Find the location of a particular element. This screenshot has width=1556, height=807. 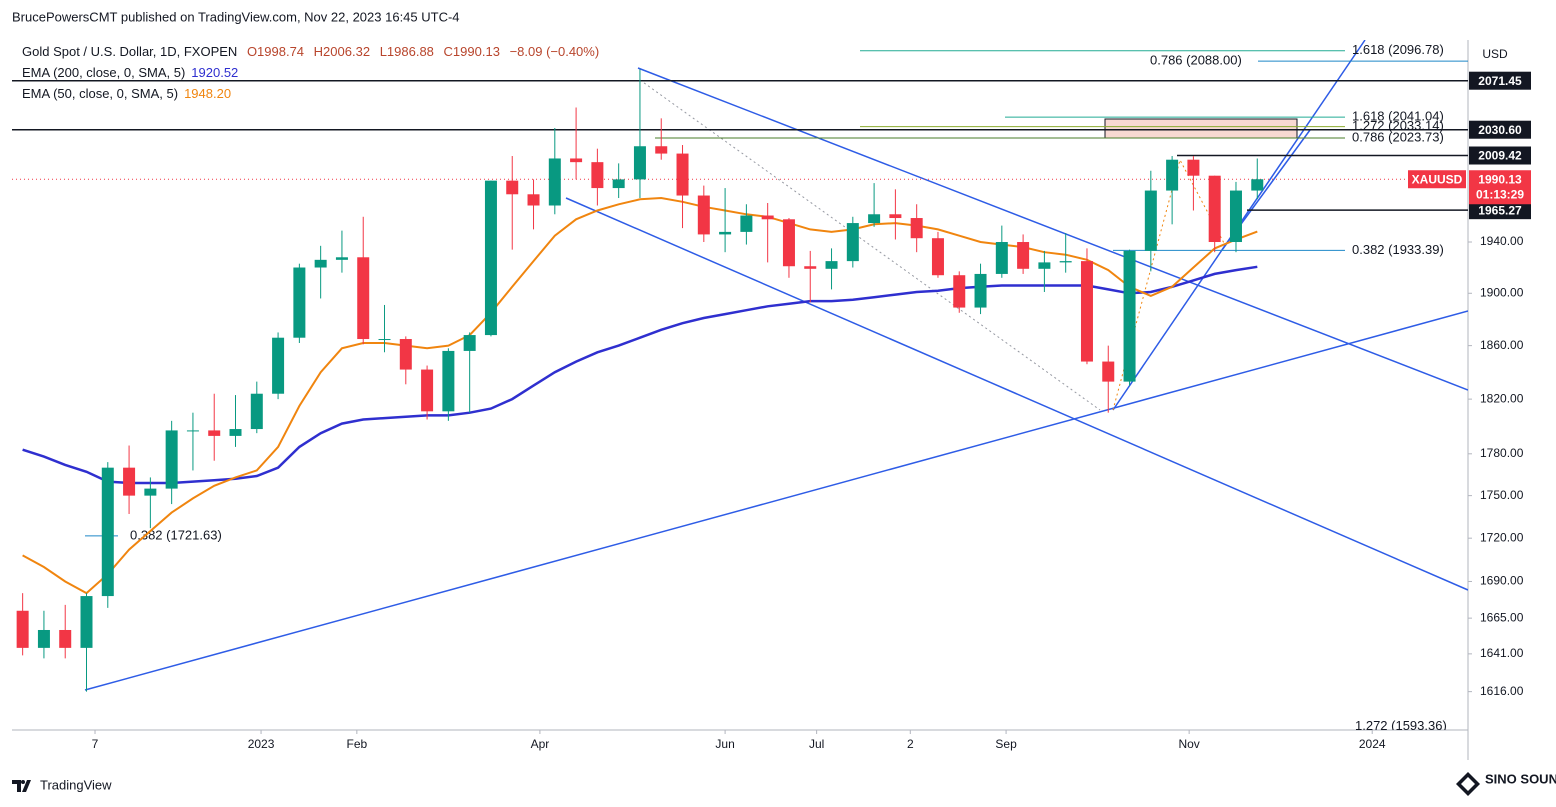

fib-label: 1.618 (2041.04) is located at coordinates (1398, 116).